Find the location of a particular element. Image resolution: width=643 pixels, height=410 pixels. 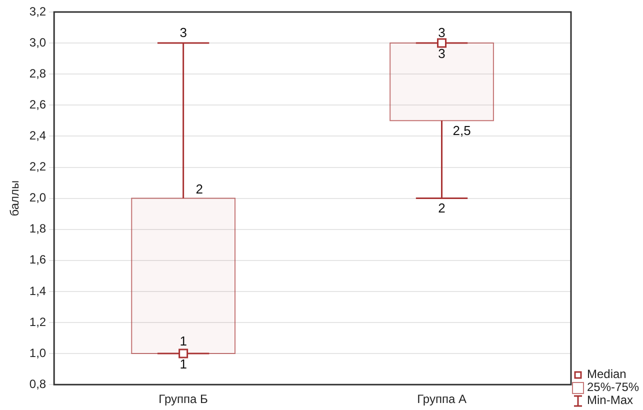

text: 25%-75% is located at coordinates (613, 387).